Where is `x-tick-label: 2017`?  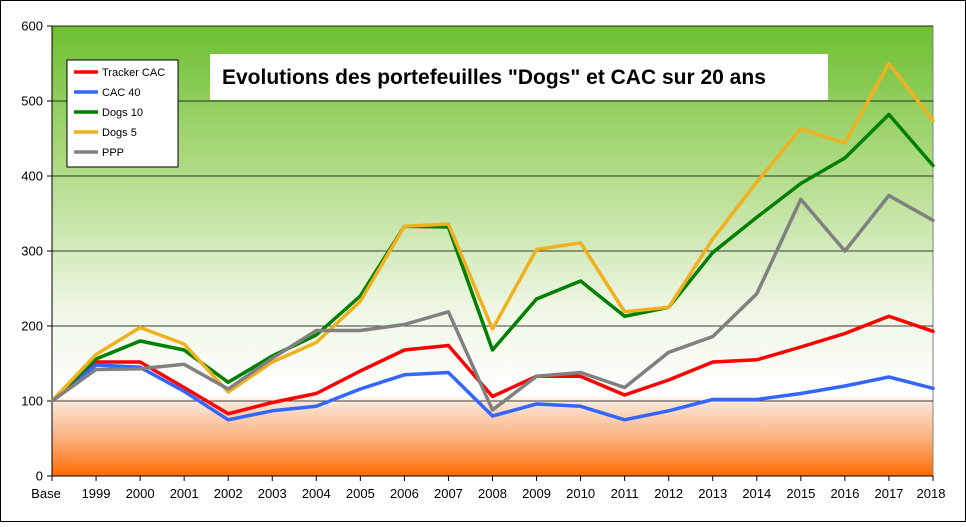 x-tick-label: 2017 is located at coordinates (888, 493).